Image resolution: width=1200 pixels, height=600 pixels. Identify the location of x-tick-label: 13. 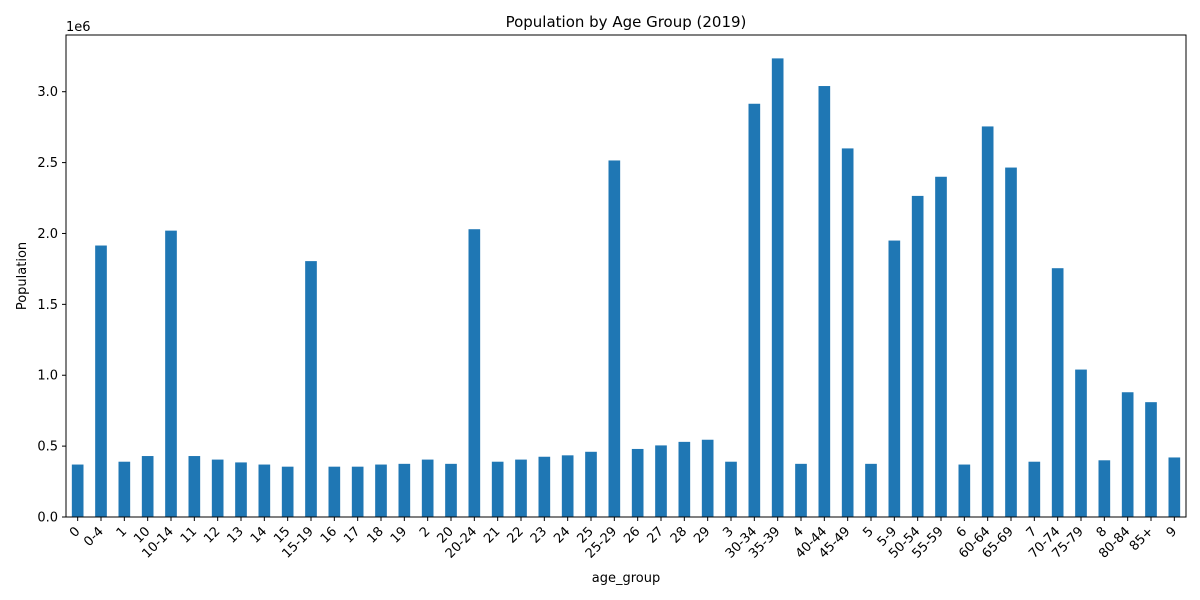
(236, 535).